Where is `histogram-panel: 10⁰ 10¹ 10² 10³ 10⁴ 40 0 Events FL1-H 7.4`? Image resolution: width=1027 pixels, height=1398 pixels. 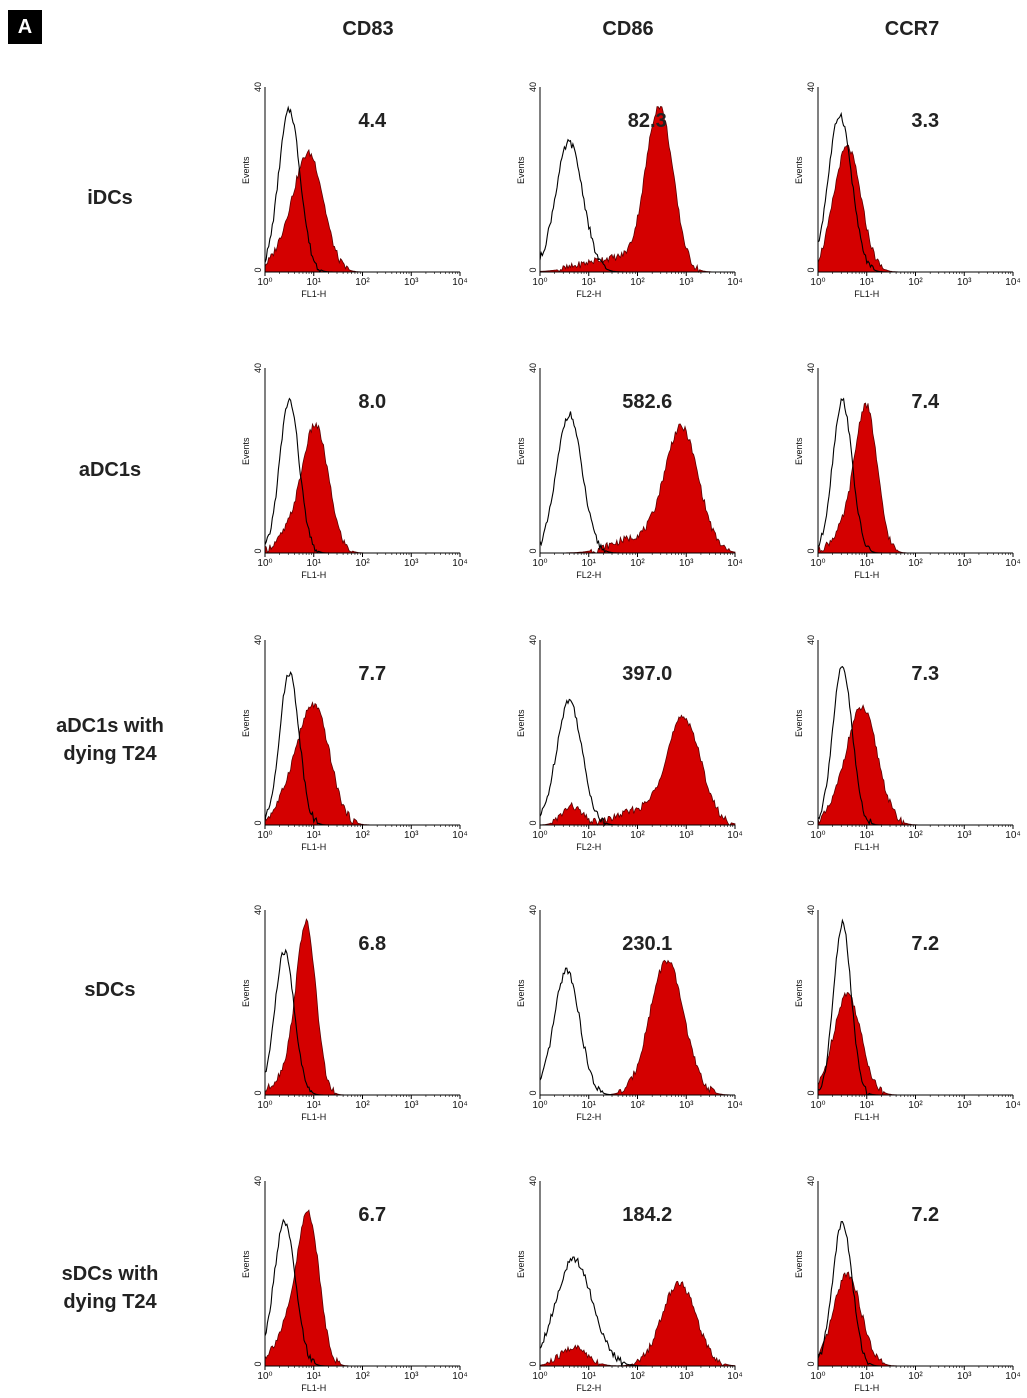 histogram-panel: 10⁰ 10¹ 10² 10³ 10⁴ 40 0 Events FL1-H 7.4 is located at coordinates (907, 471).